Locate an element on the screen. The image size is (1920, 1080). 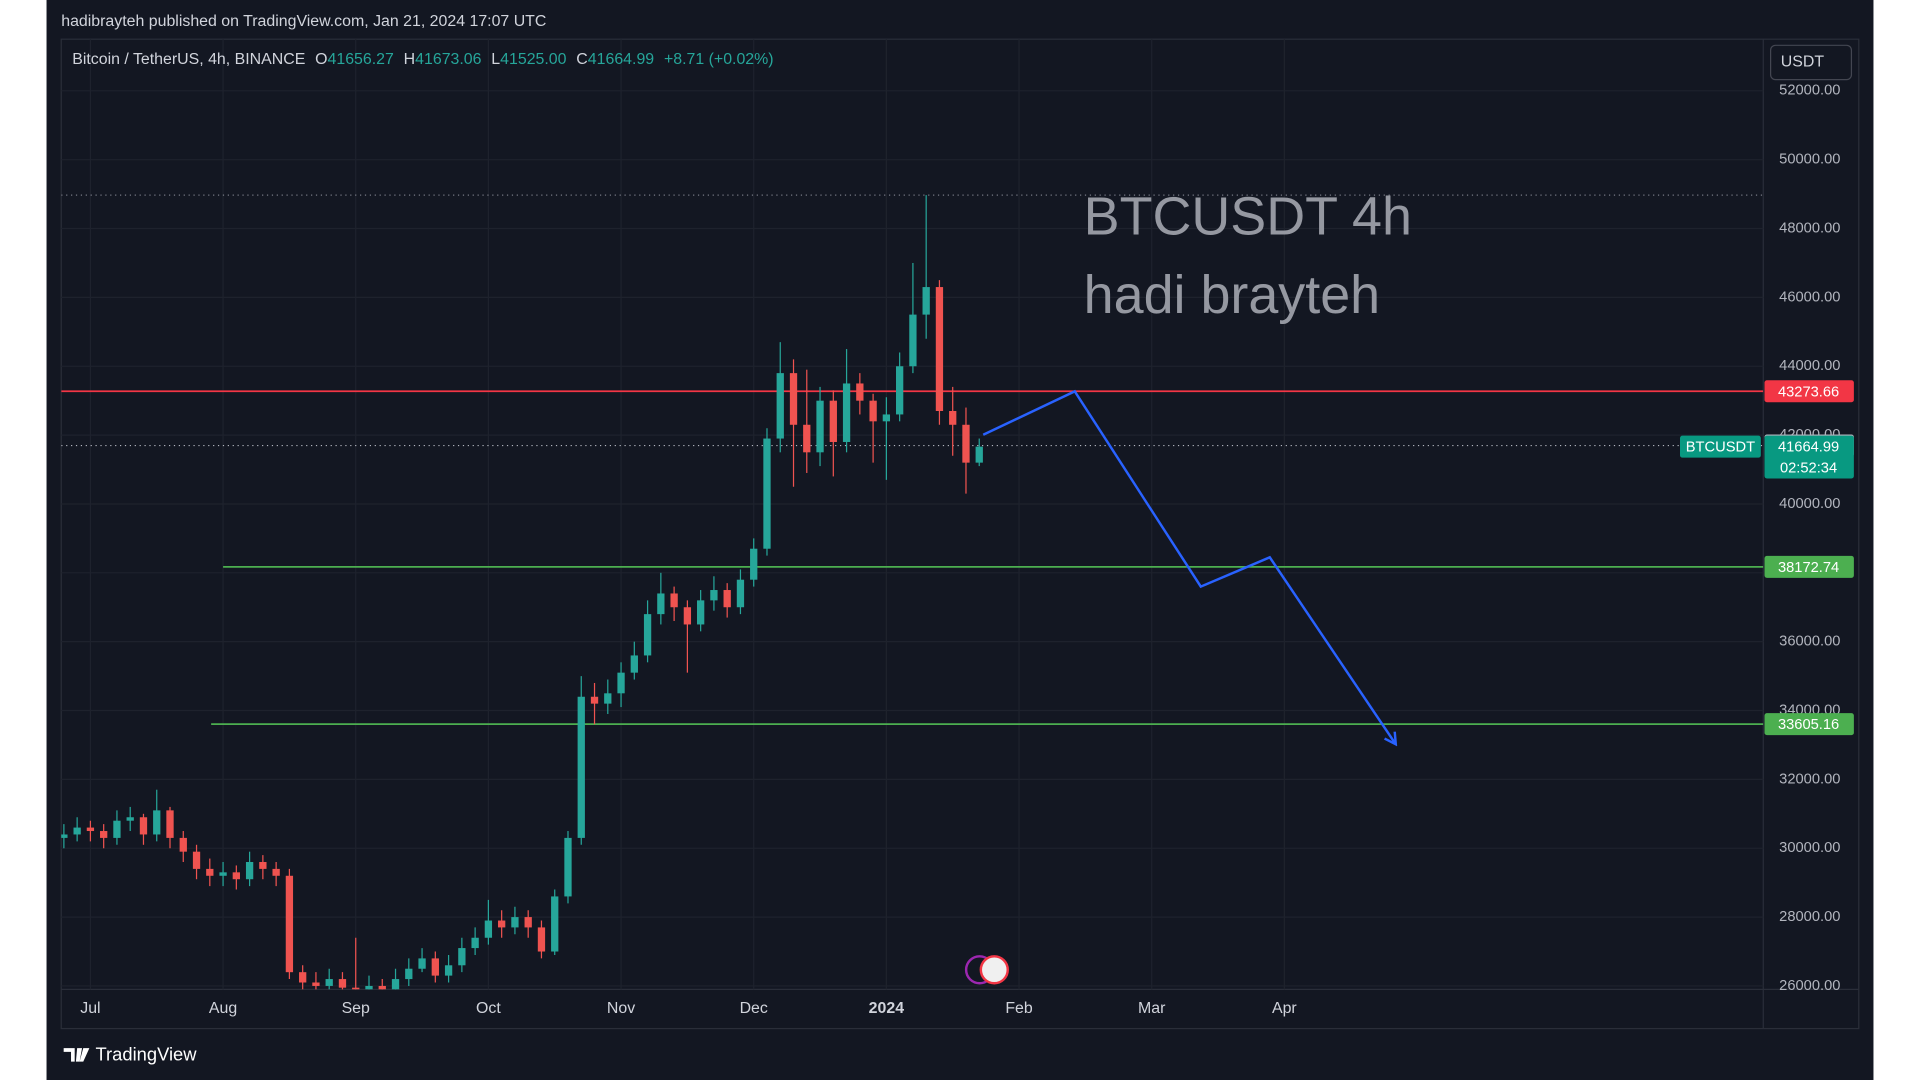
last-price-label: 41664.99 is located at coordinates (1808, 448).